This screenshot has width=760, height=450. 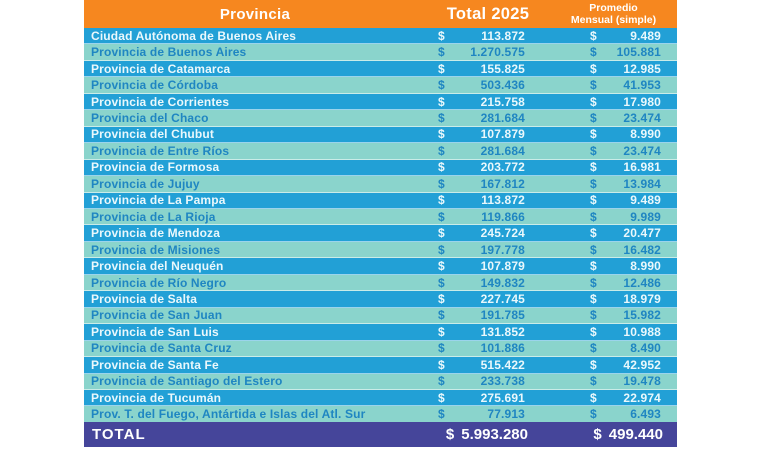 I want to click on total-2025-value: $515.422, so click(x=488, y=365).